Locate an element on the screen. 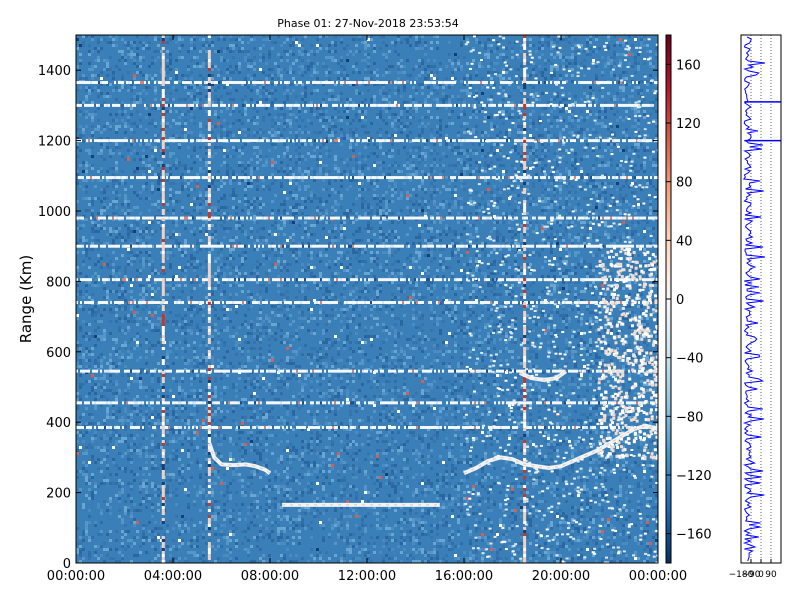 This screenshot has width=800, height=600. heatmap-cell-speckle is located at coordinates (77, 315).